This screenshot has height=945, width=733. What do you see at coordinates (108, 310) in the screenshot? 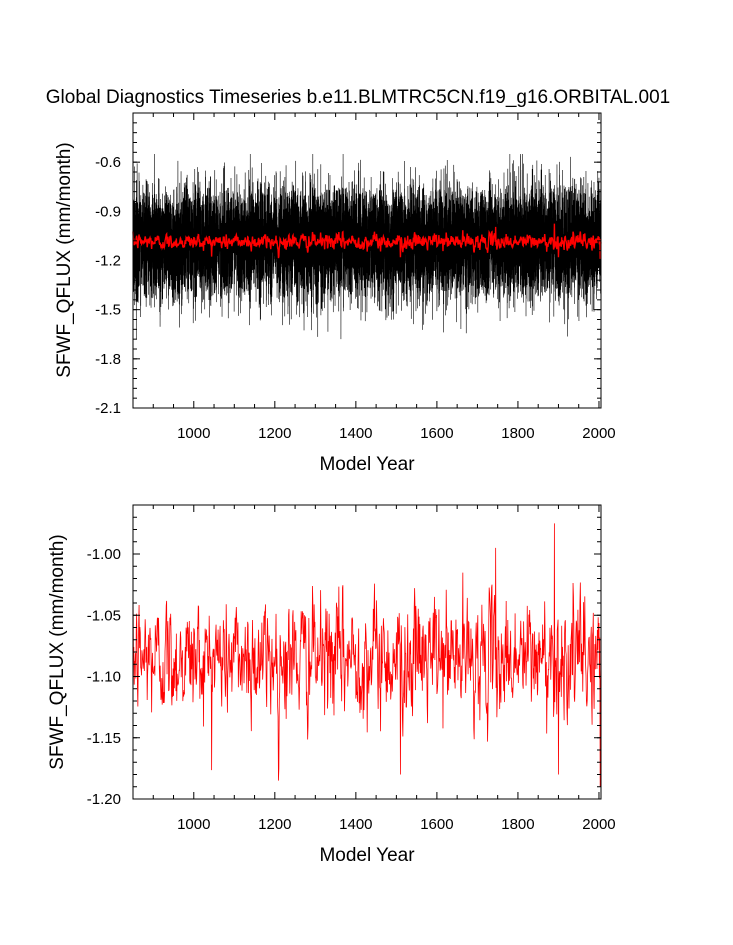
I see `y-tick-label: -1.5` at bounding box center [108, 310].